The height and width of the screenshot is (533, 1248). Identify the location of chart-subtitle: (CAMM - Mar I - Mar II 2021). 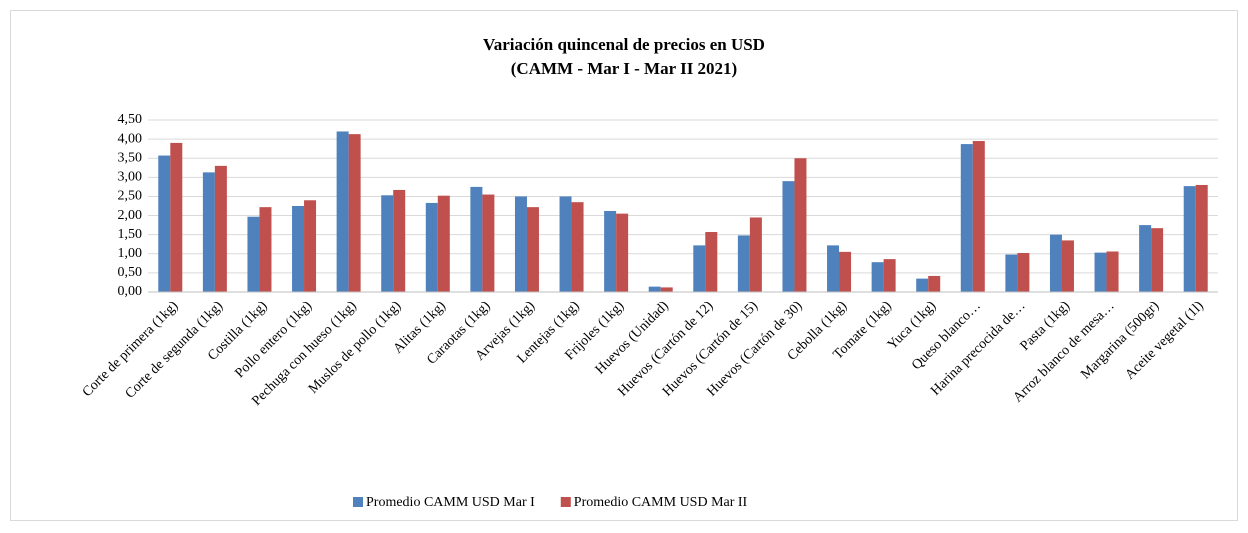
(624, 68).